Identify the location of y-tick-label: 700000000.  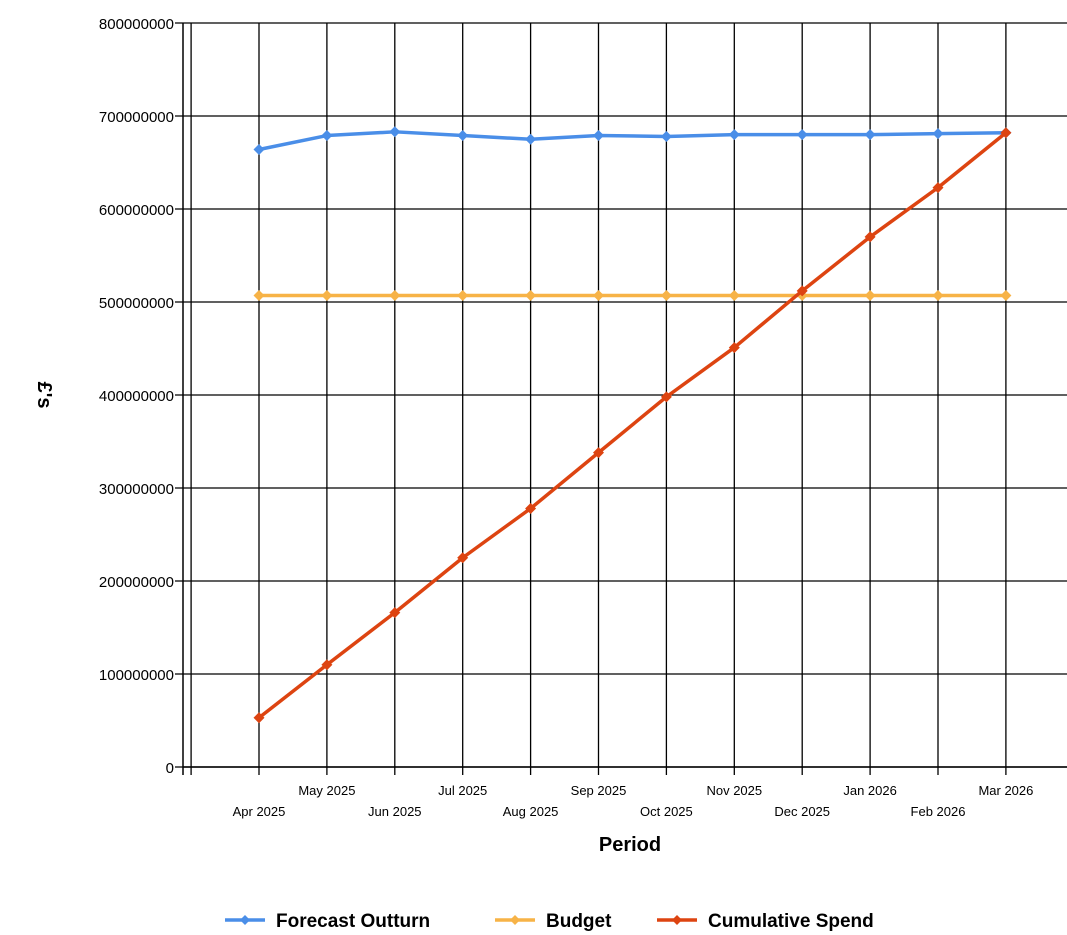
(136, 117).